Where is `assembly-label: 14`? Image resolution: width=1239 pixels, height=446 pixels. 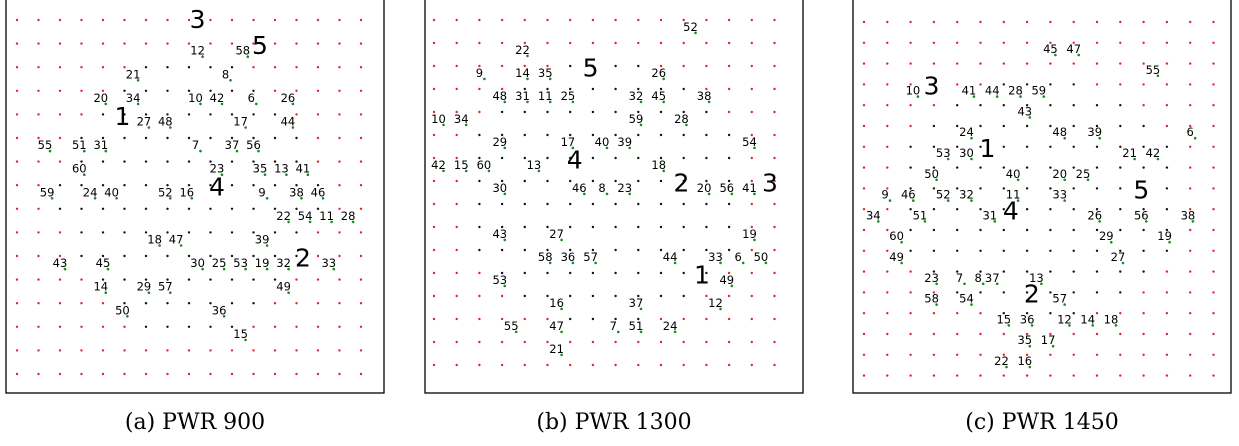 assembly-label: 14 is located at coordinates (522, 73).